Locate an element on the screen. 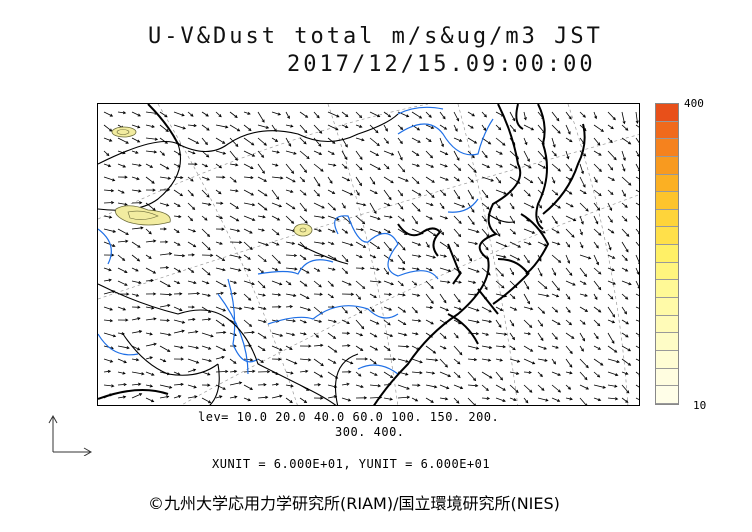  levels-line-2: 300. 400. is located at coordinates (370, 432).